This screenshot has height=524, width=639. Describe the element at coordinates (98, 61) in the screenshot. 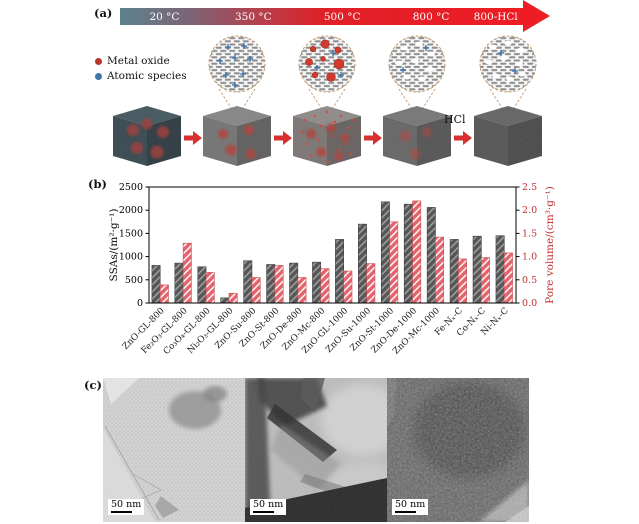

I see `metal-oxide-dot-icon` at that location.